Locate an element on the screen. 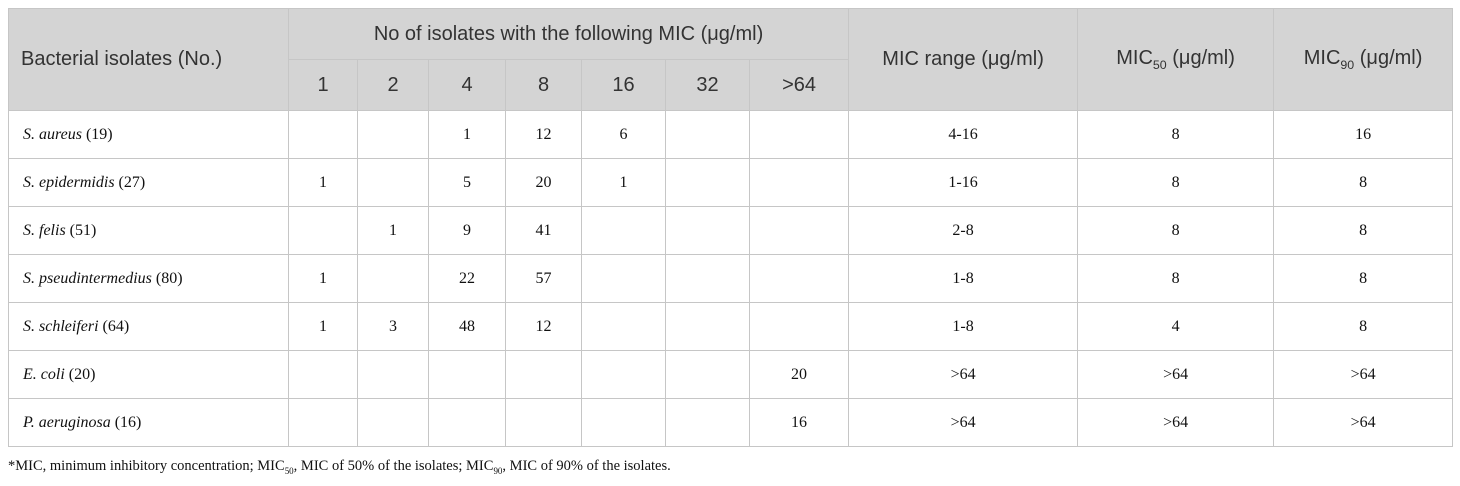 This screenshot has width=1460, height=486. header-unit: (μg/ml) is located at coordinates (1203, 58).